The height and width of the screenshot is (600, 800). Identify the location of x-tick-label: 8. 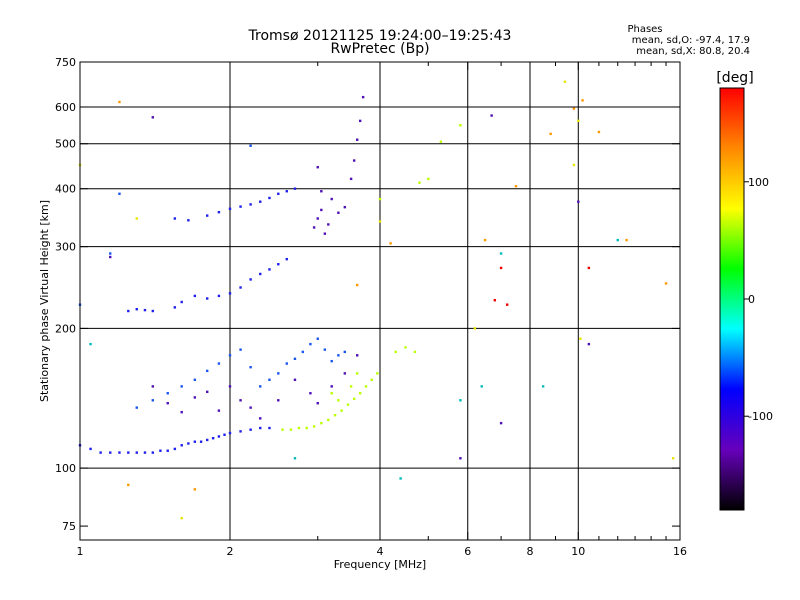
(530, 551).